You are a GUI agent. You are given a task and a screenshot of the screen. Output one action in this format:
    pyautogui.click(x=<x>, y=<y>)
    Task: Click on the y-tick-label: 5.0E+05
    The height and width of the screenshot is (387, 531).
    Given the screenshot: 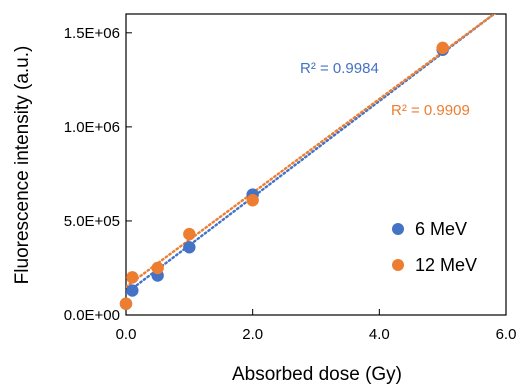 What is the action you would take?
    pyautogui.click(x=92, y=221)
    